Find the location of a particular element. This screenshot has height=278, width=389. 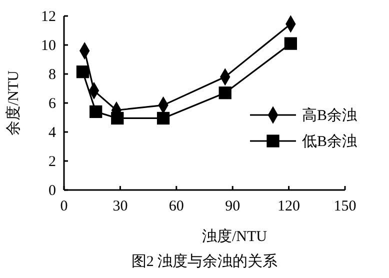

x-tick-label: 30 is located at coordinates (120, 206).